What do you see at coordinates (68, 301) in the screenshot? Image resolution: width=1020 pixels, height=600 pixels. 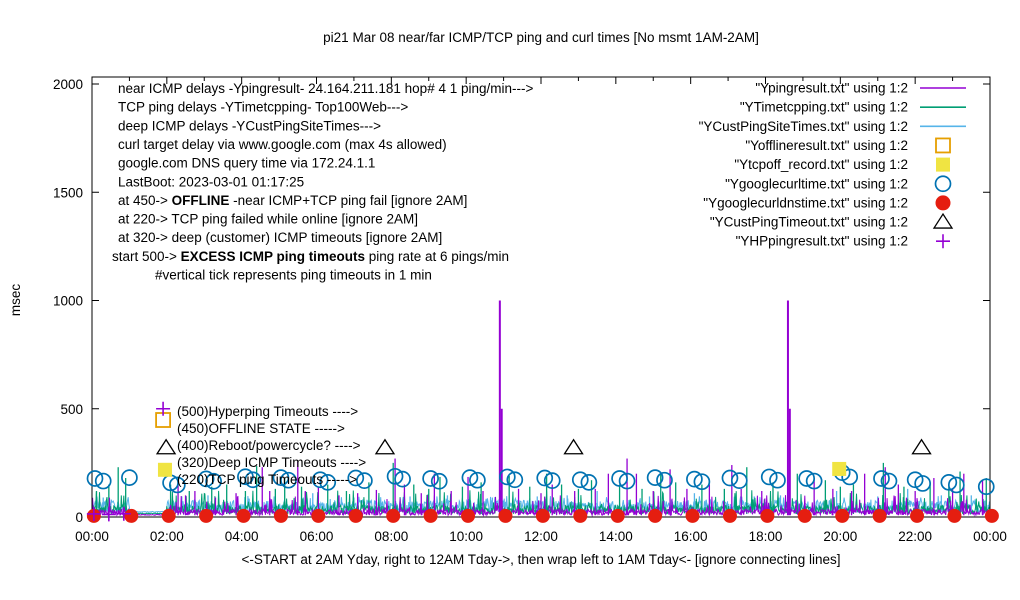 I see `y-tick-label: 1000` at bounding box center [68, 301].